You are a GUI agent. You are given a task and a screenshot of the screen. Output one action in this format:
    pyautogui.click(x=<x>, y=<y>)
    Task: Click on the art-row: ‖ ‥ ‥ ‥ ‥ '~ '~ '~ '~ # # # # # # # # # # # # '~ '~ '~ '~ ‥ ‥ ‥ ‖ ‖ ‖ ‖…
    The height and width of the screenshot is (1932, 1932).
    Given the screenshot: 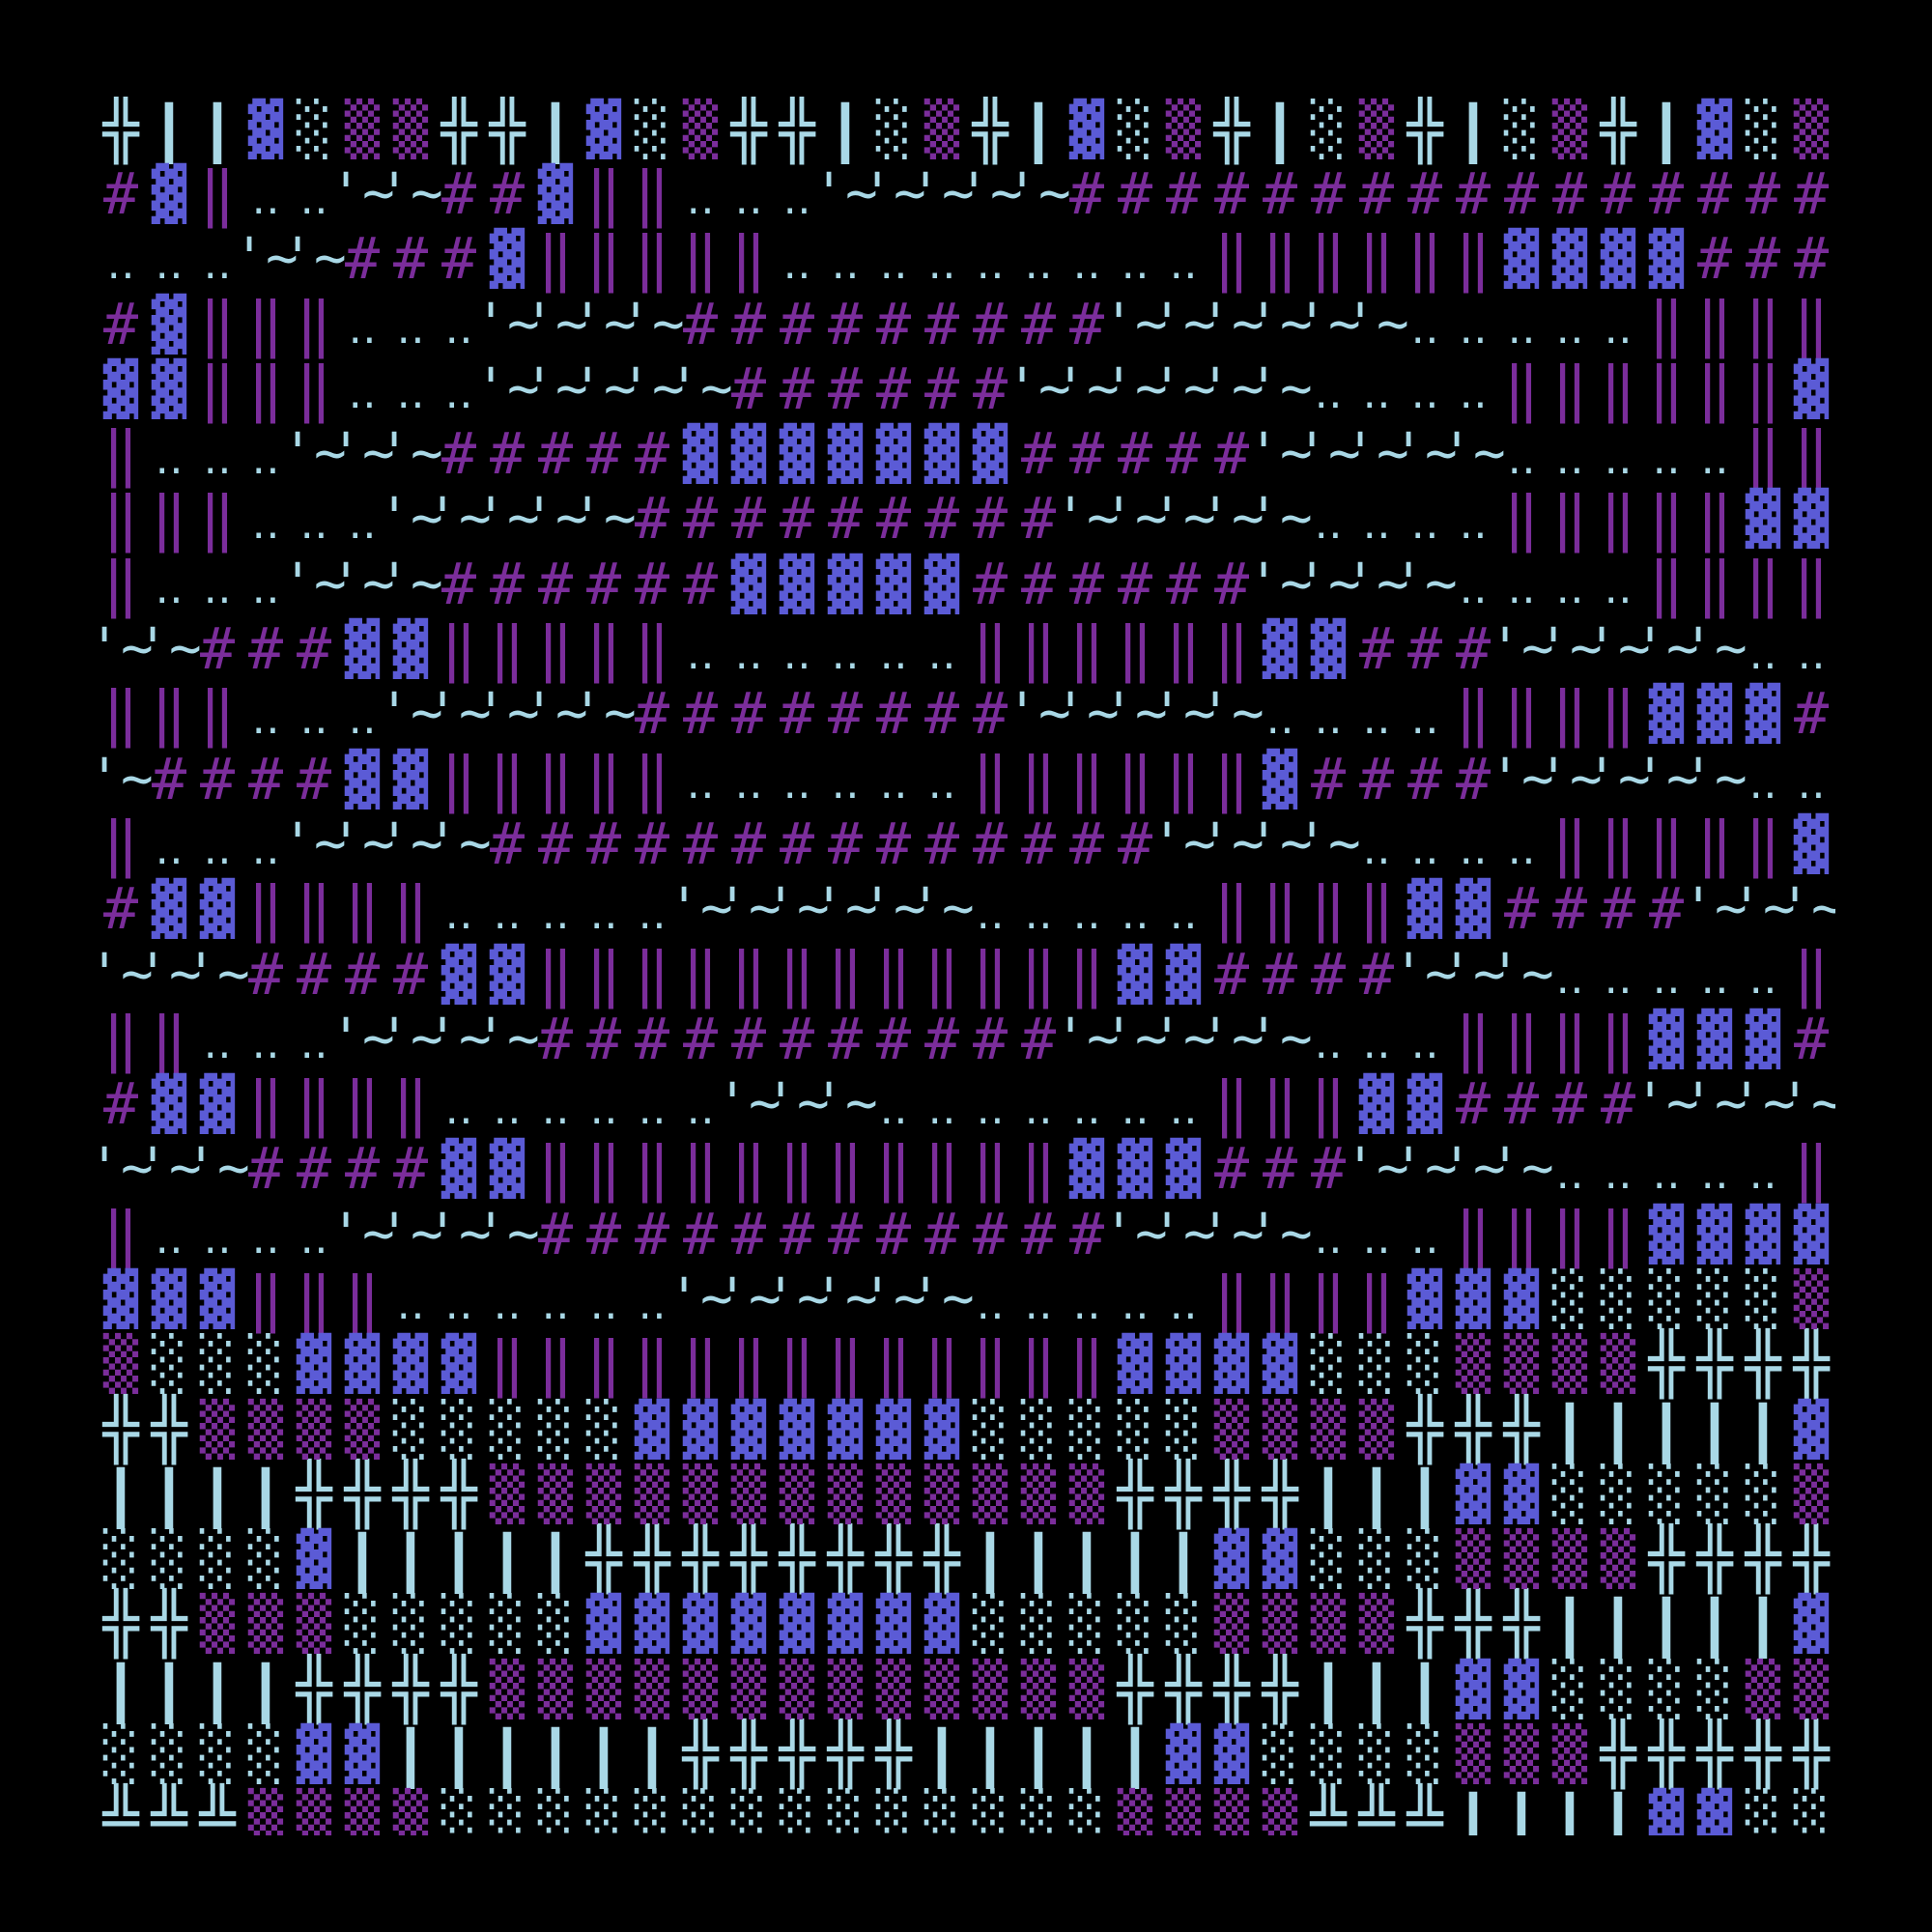 What is the action you would take?
    pyautogui.click(x=966, y=1234)
    